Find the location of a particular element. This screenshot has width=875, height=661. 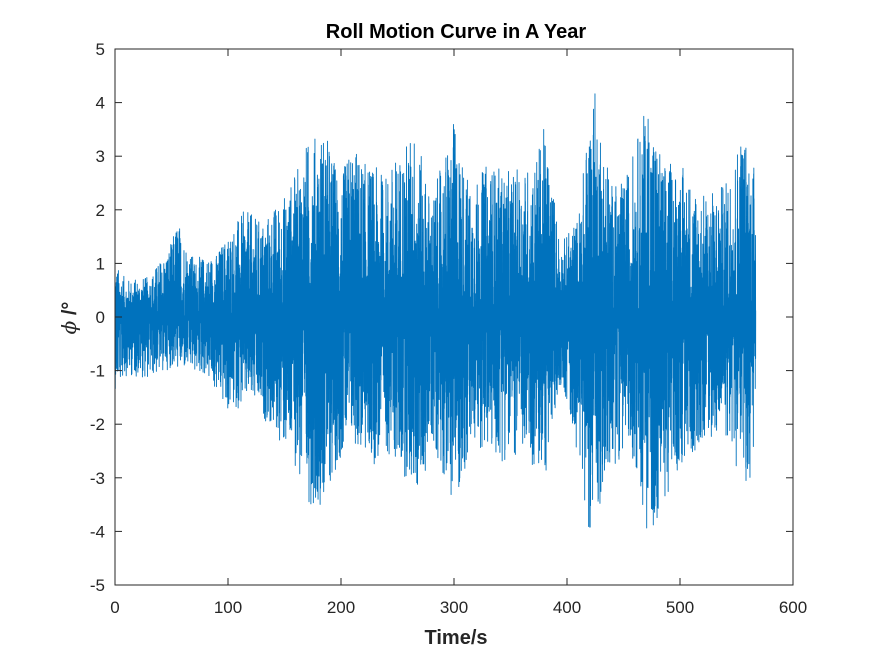

x-tick-label: 200 is located at coordinates (341, 607).